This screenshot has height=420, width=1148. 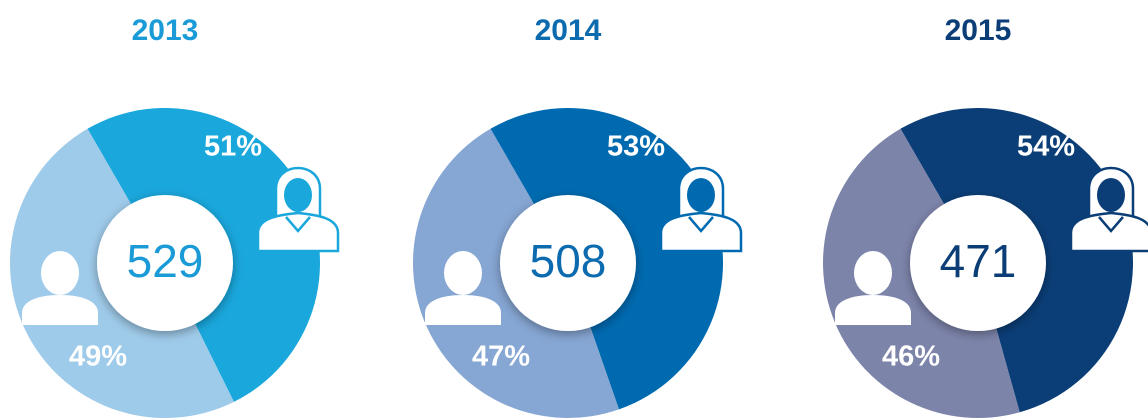 What do you see at coordinates (978, 30) in the screenshot?
I see `chart-title: 2015` at bounding box center [978, 30].